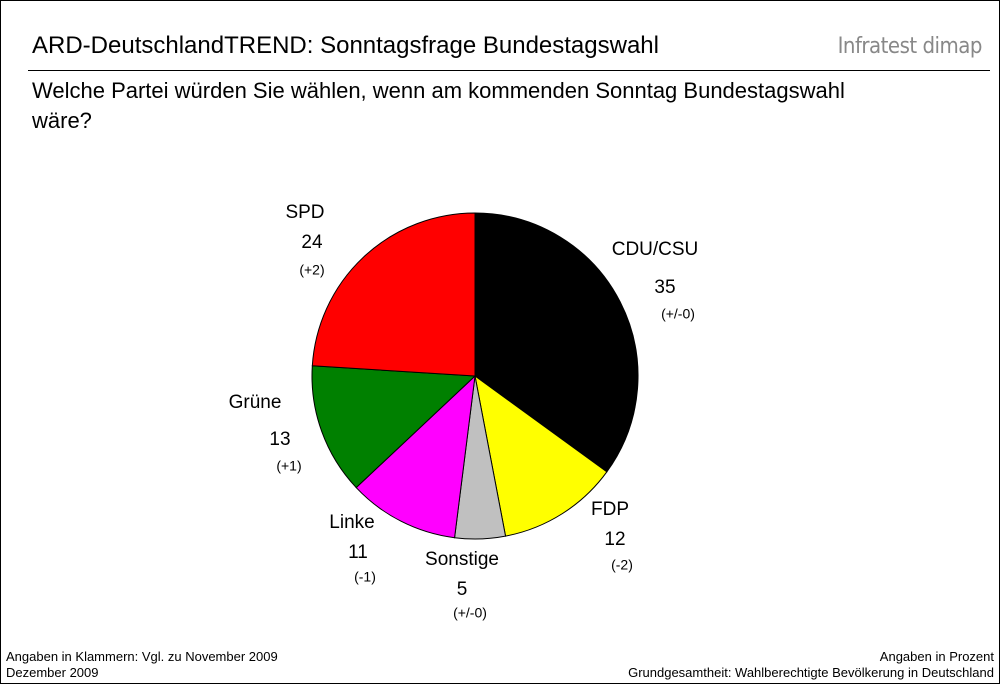 The height and width of the screenshot is (684, 1000). I want to click on slice-label: FDP, so click(610, 509).